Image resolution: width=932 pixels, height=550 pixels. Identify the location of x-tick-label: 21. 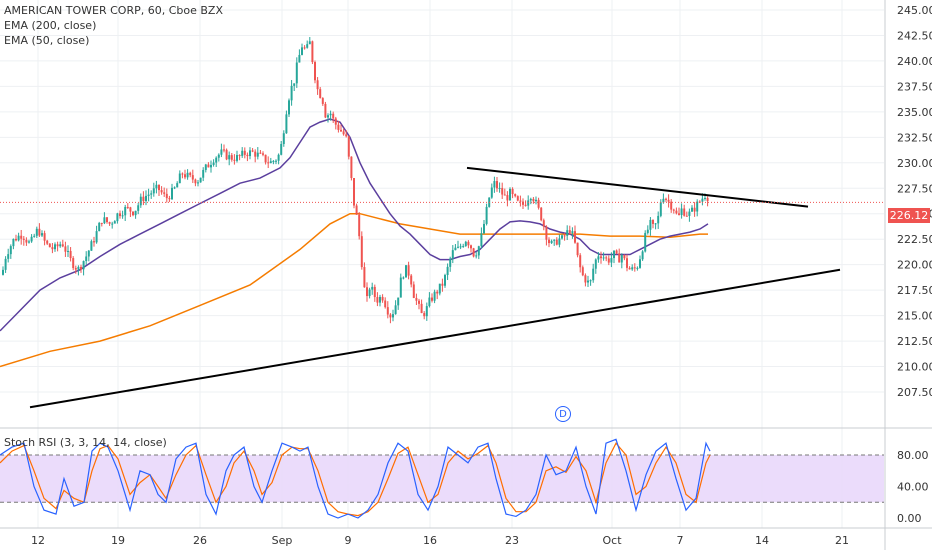
(842, 540).